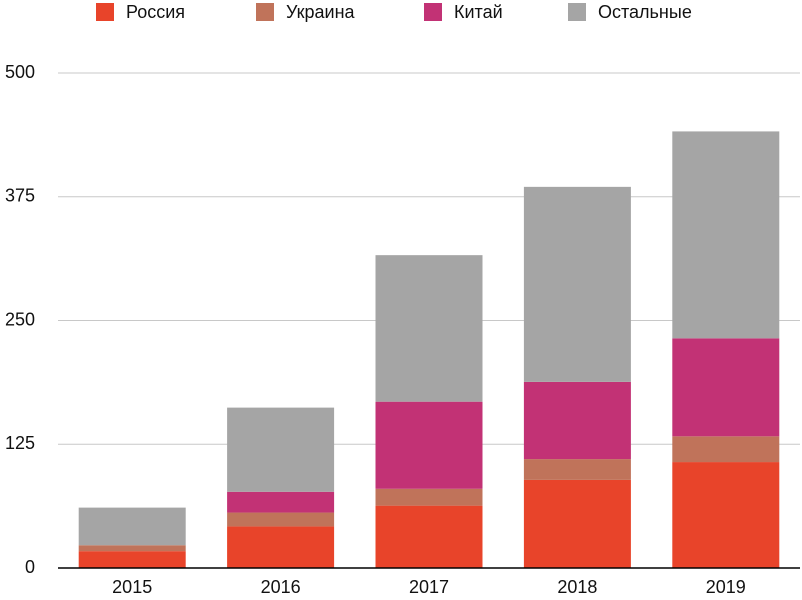 This screenshot has height=600, width=802. I want to click on legend-label: Россия, so click(155, 12).